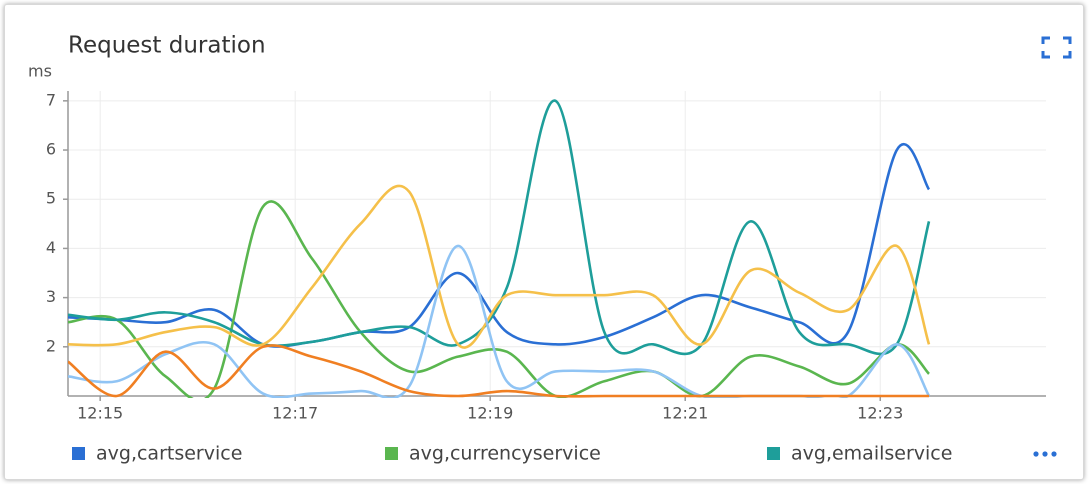  What do you see at coordinates (880, 413) in the screenshot?
I see `x-tick-label: 12:23` at bounding box center [880, 413].